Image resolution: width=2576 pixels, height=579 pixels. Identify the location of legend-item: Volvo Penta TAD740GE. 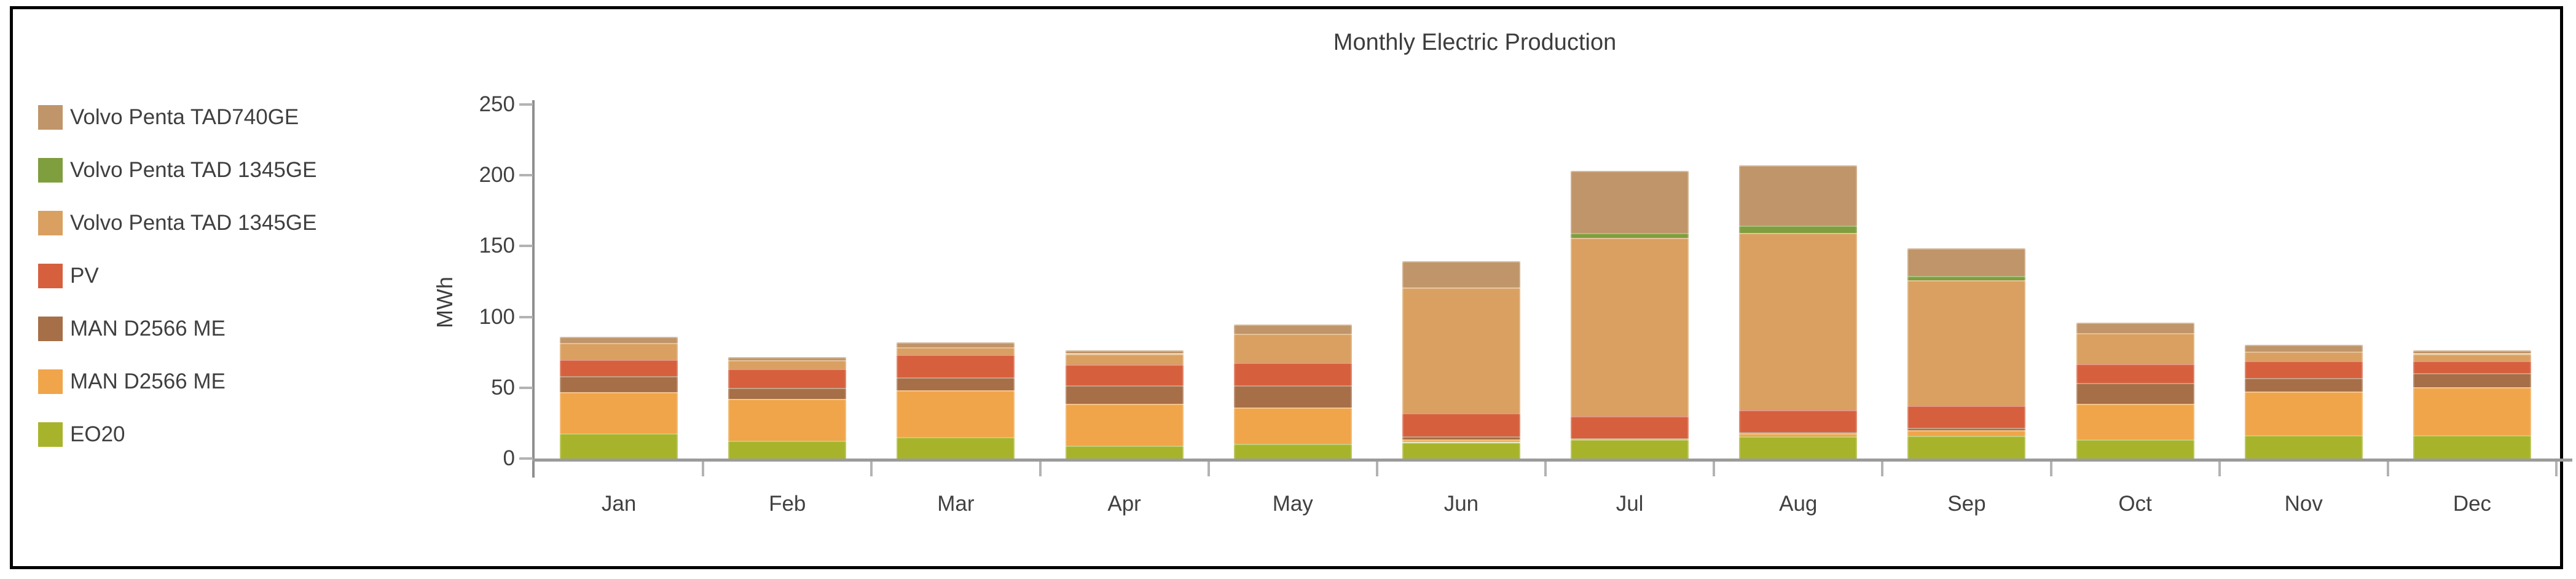
(177, 117).